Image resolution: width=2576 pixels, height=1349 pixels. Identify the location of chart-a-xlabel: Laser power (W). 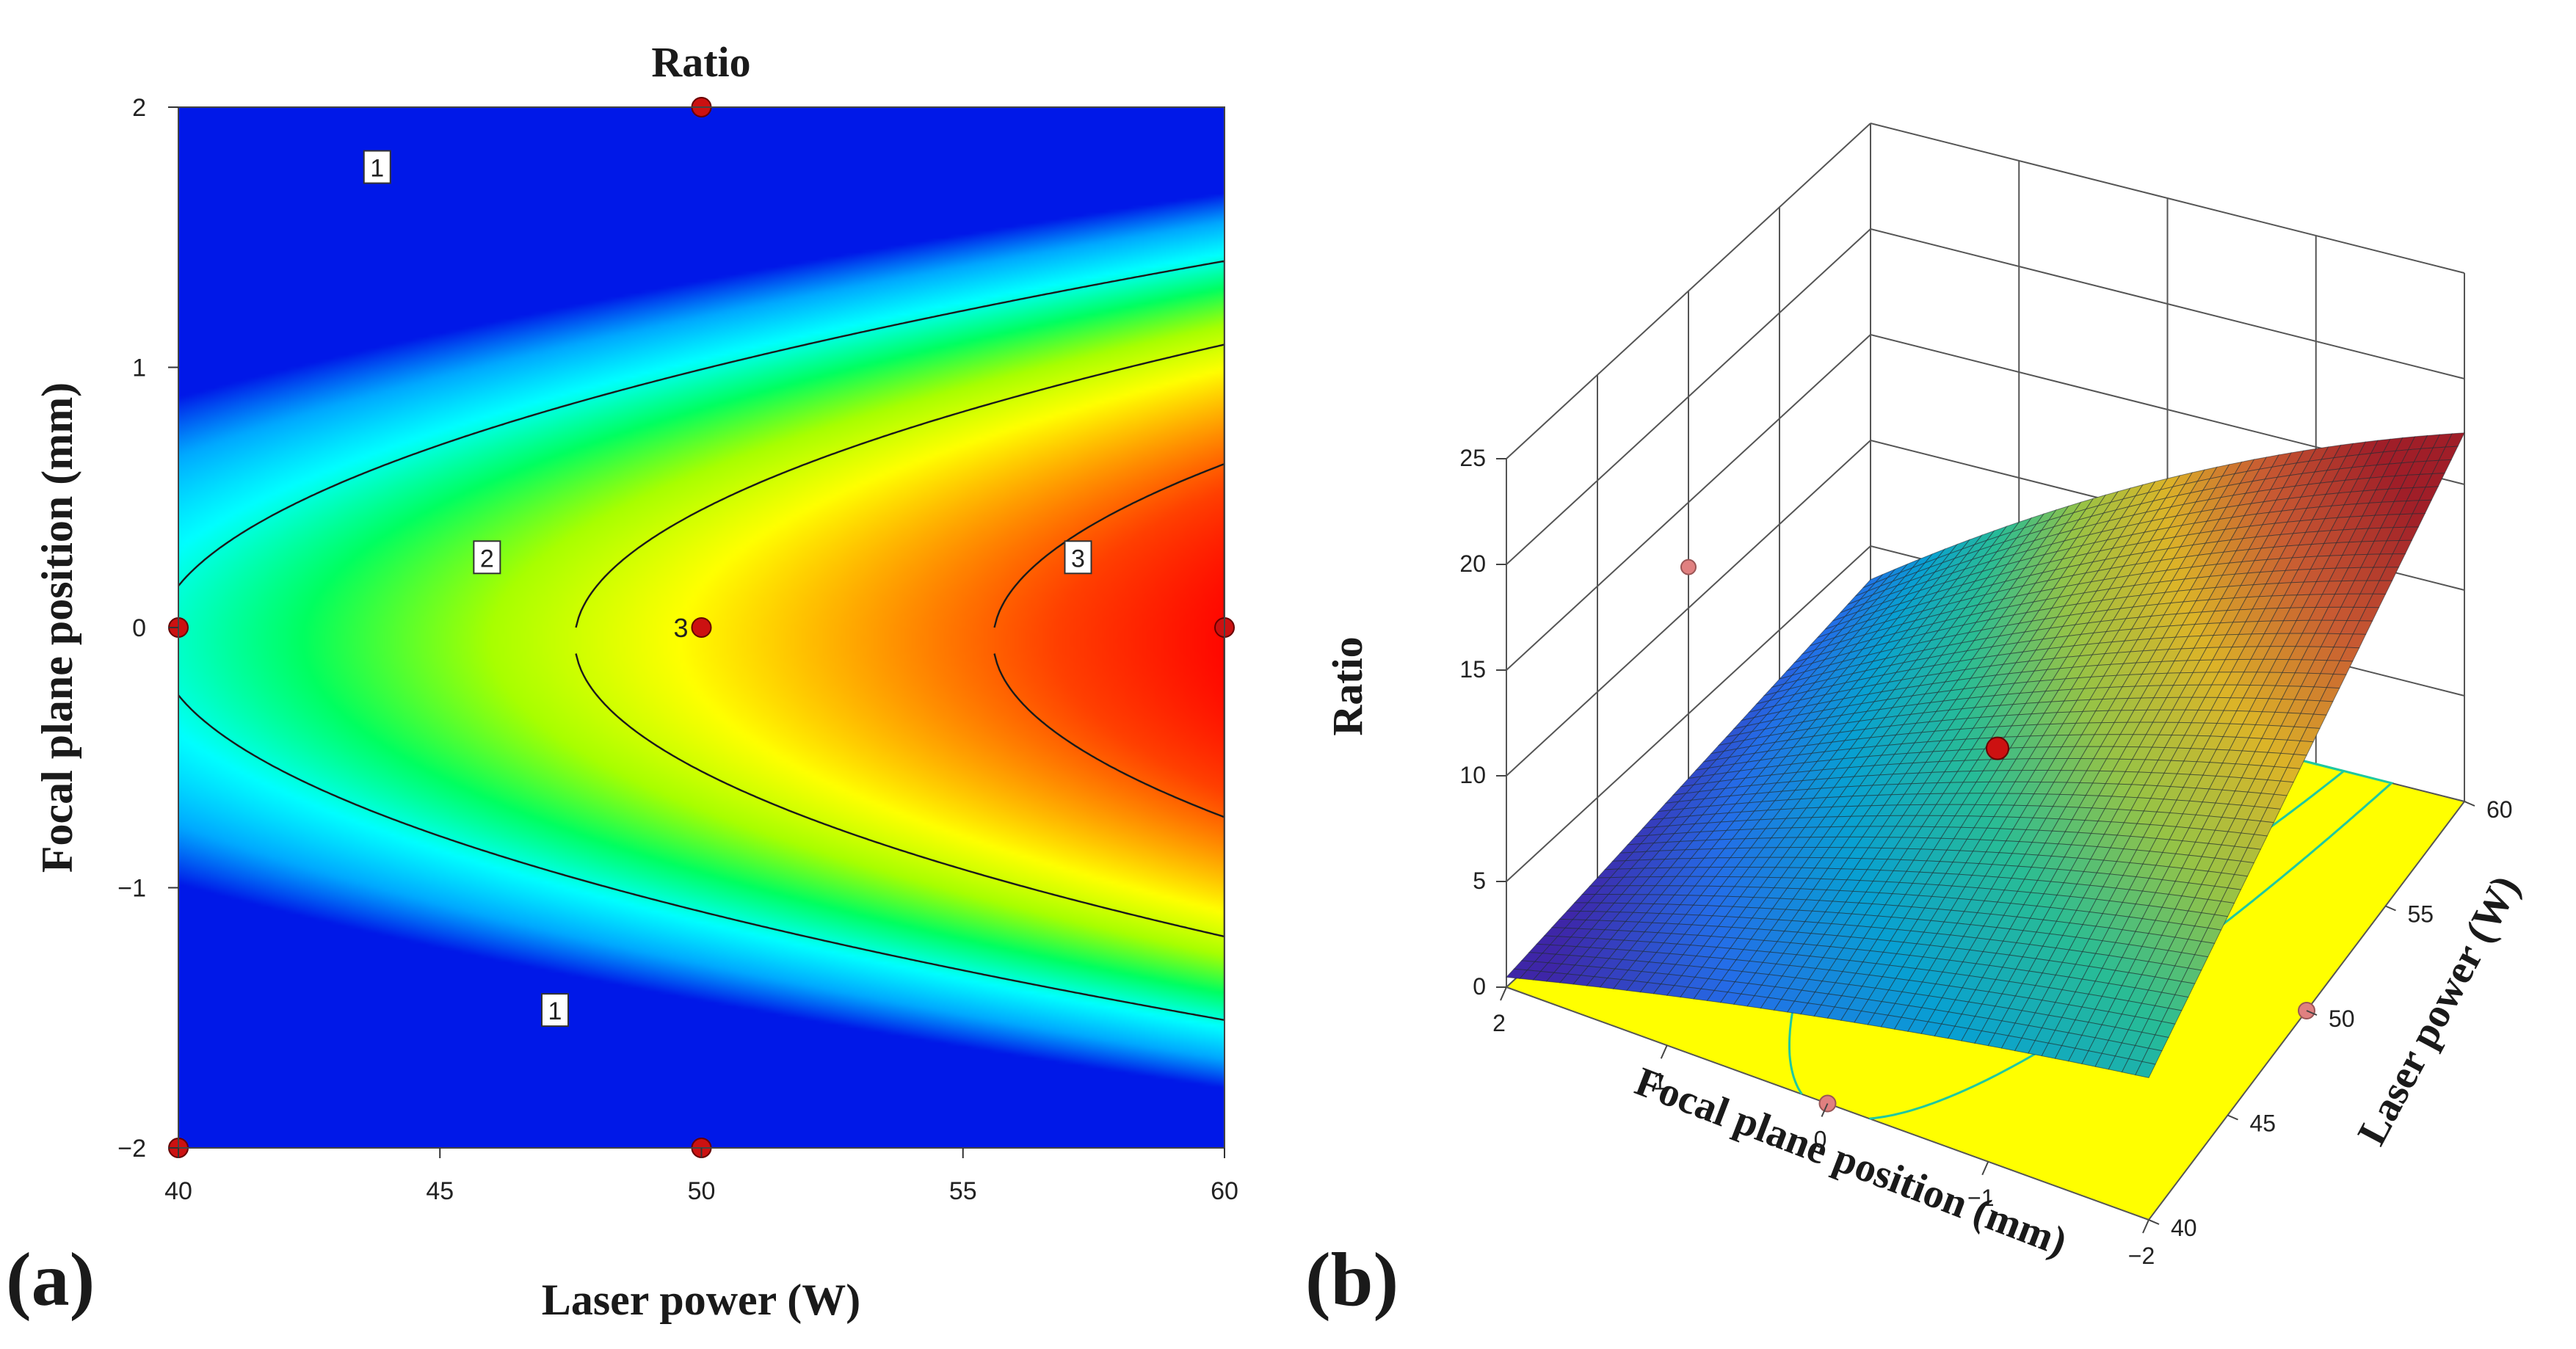
(701, 1300).